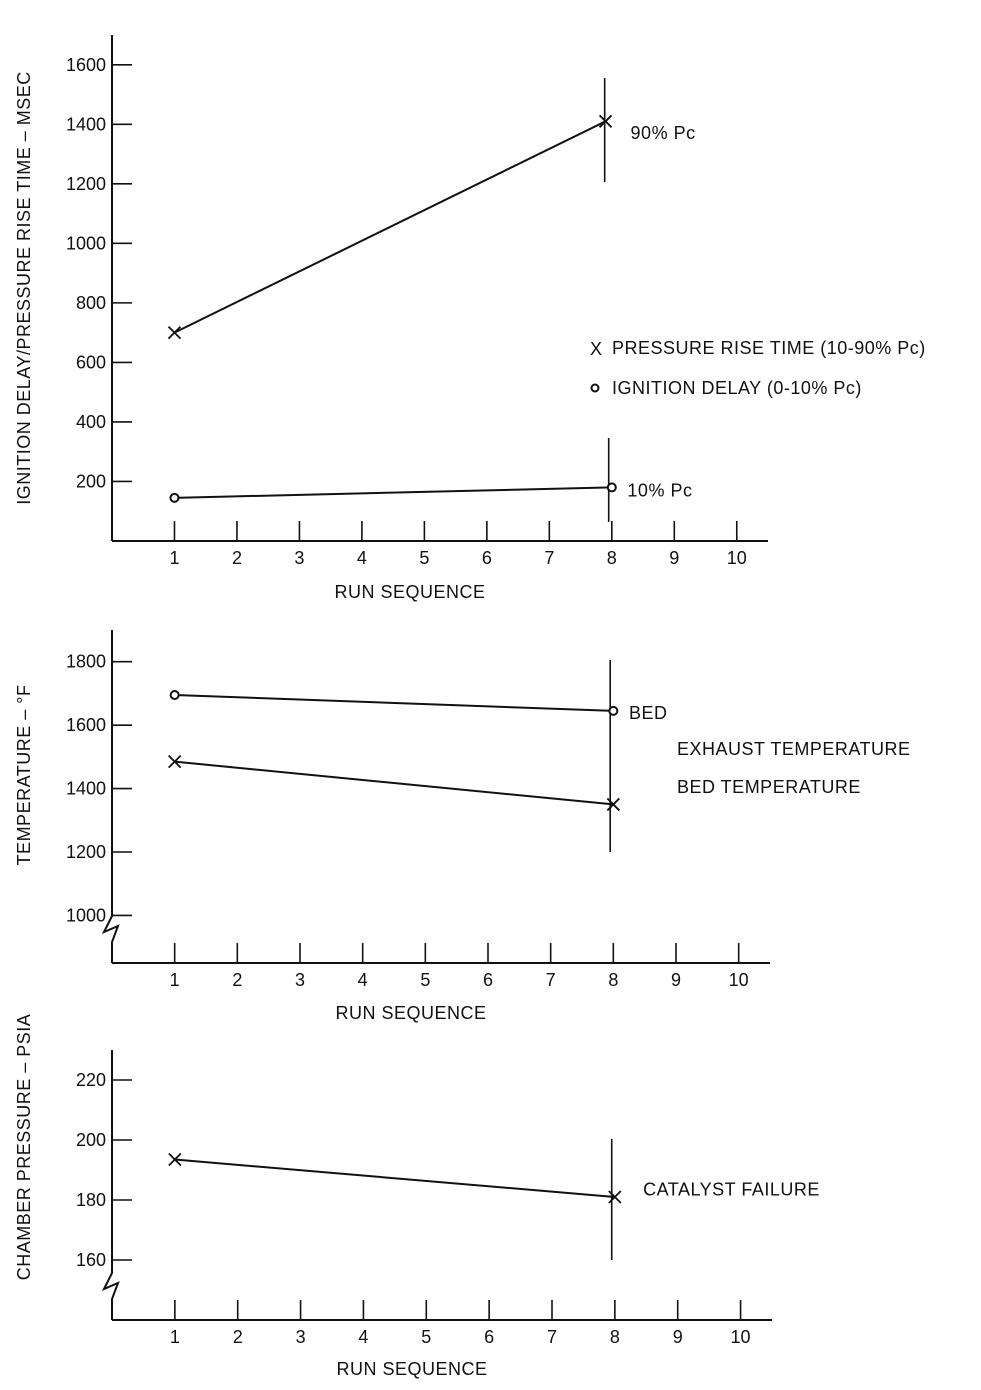  Describe the element at coordinates (595, 388) in the screenshot. I see `legend-symbol-o` at that location.